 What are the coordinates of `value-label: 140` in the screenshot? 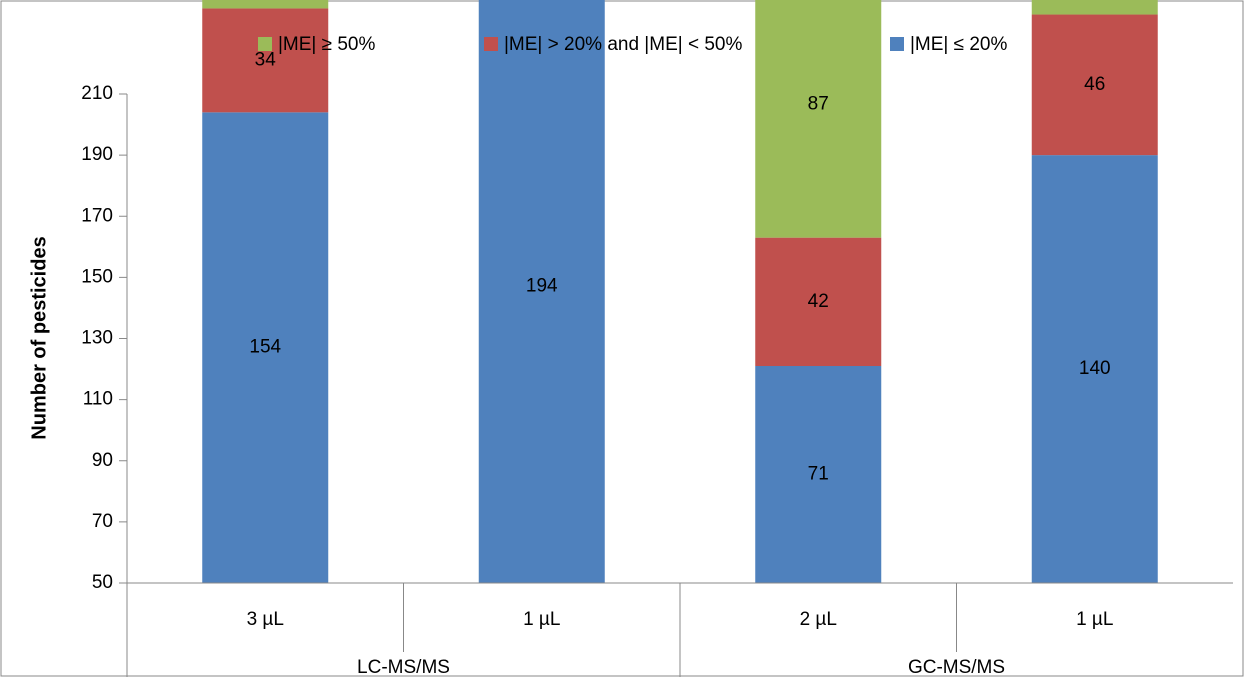 It's located at (1095, 368).